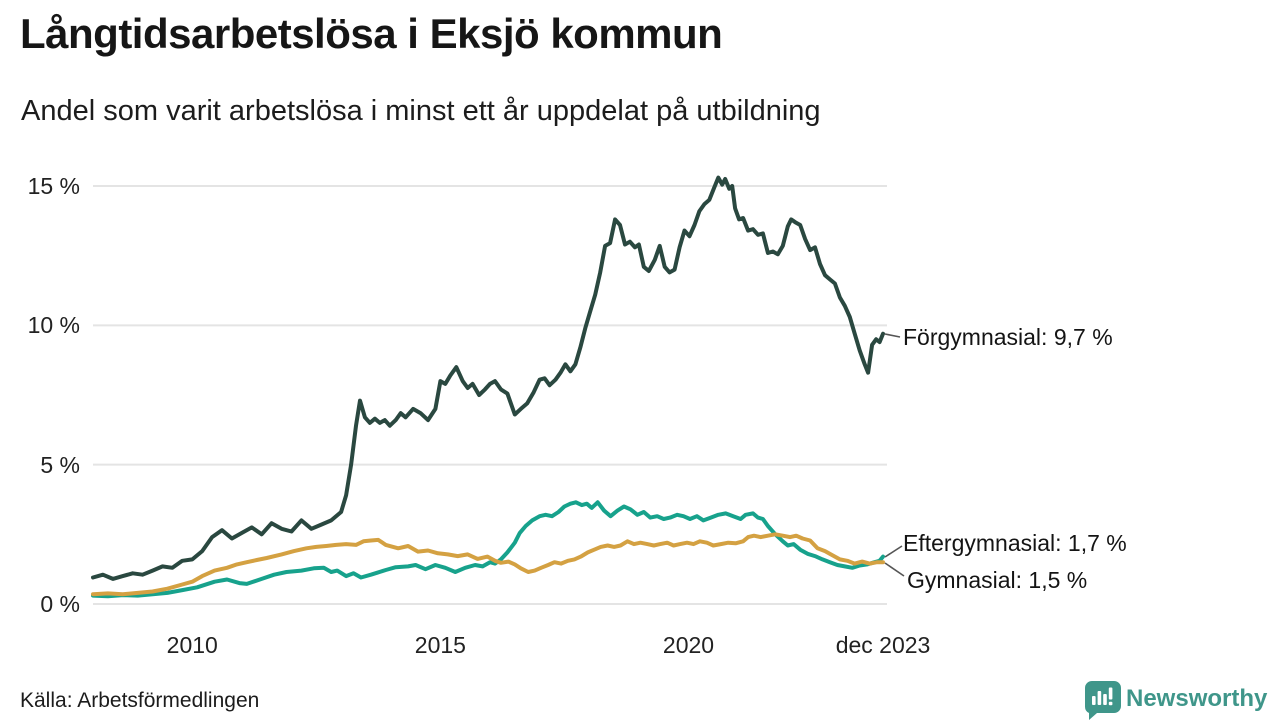 The image size is (1280, 720). Describe the element at coordinates (893, 551) in the screenshot. I see `connector-eftergymnasial` at that location.